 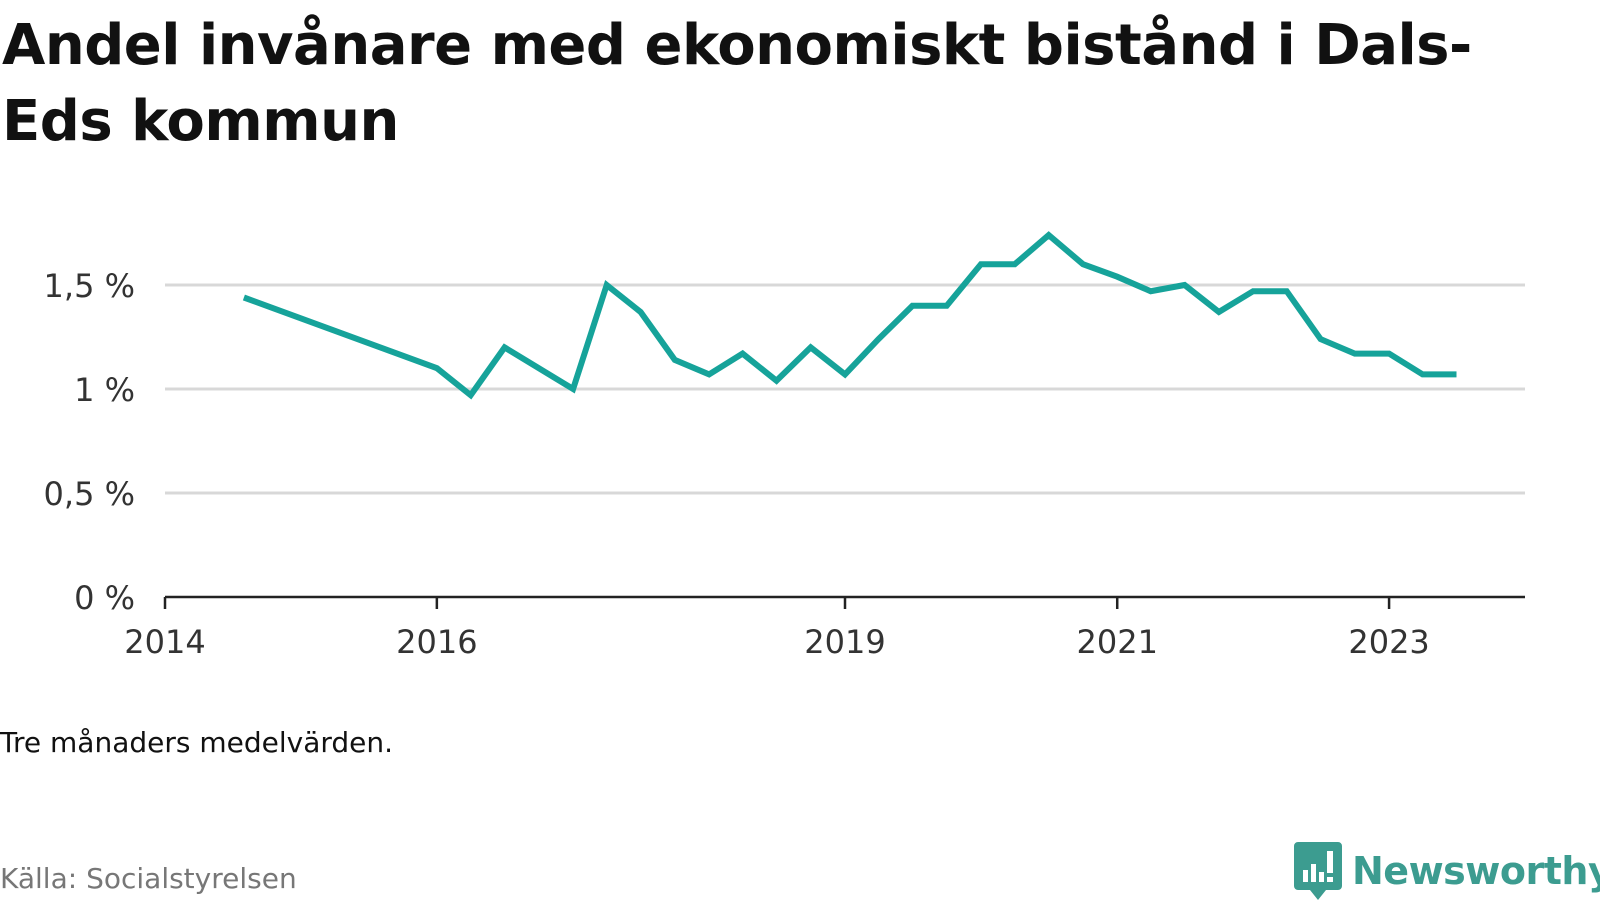 What do you see at coordinates (148, 878) in the screenshot?
I see `source-credit: Källa: Socialstyrelsen` at bounding box center [148, 878].